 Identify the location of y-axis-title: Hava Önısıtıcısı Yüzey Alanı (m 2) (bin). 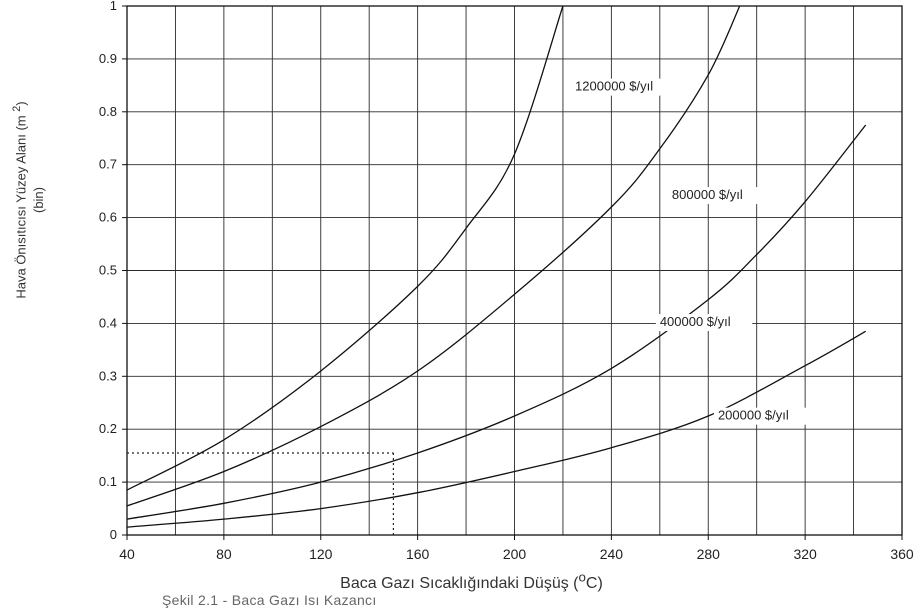
(28, 200).